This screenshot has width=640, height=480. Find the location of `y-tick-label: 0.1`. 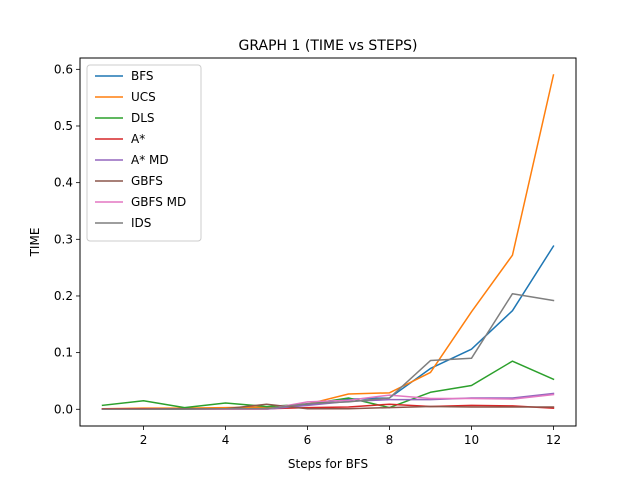

y-tick-label: 0.1 is located at coordinates (63, 353).